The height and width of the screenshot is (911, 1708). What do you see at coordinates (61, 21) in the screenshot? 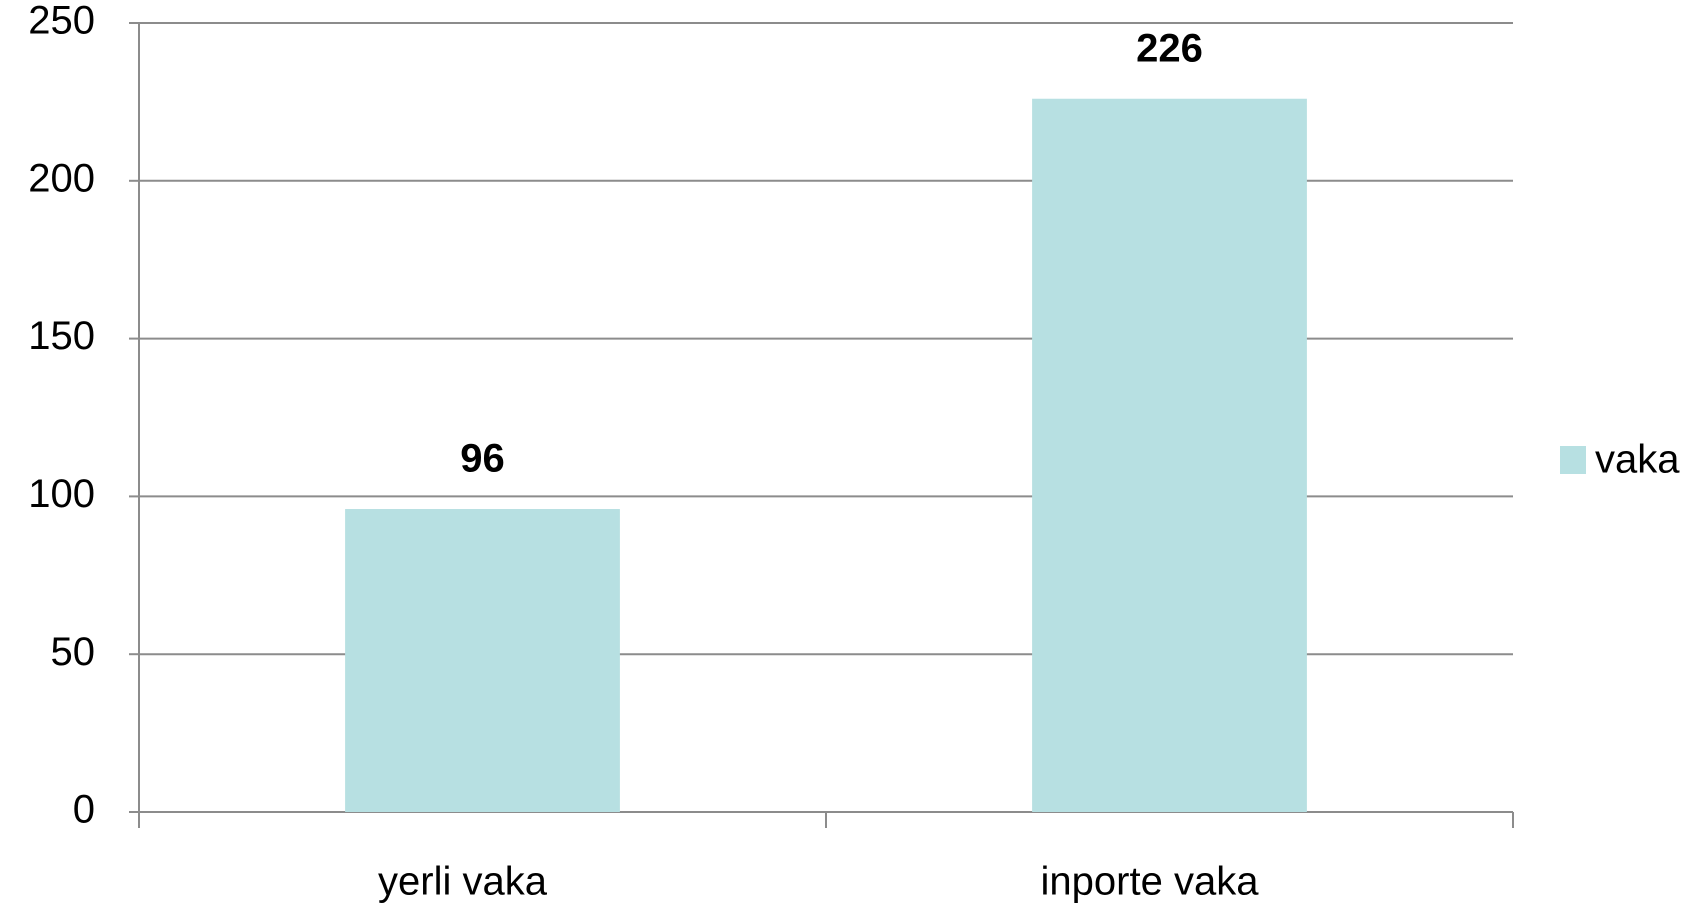
I see `y-tick-label: 250` at bounding box center [61, 21].